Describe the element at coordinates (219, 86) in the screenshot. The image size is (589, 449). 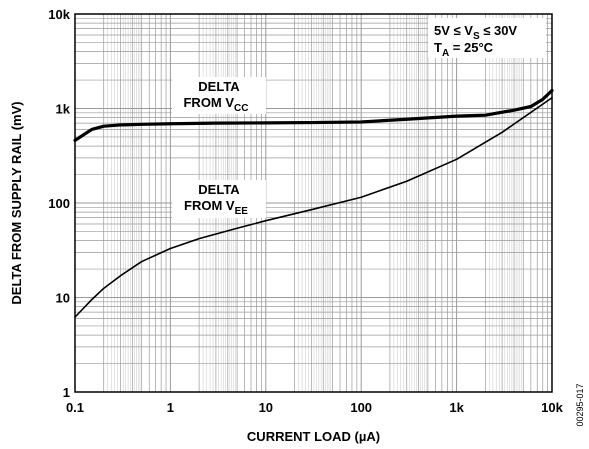
I see `series-label-vcc-line1: DELTA` at that location.